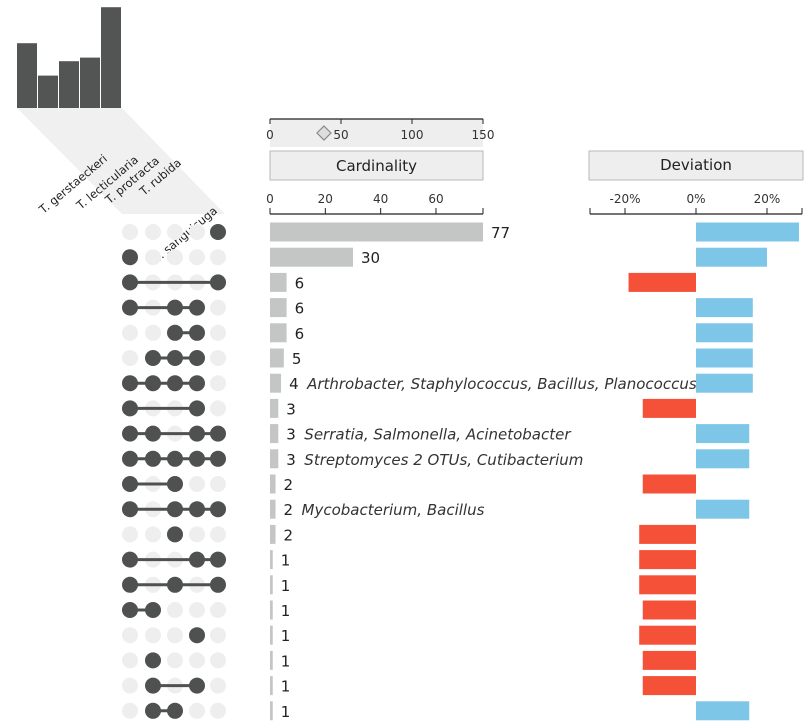 This screenshot has width=810, height=728. What do you see at coordinates (289, 535) in the screenshot?
I see `cardinality-value: 2` at bounding box center [289, 535].